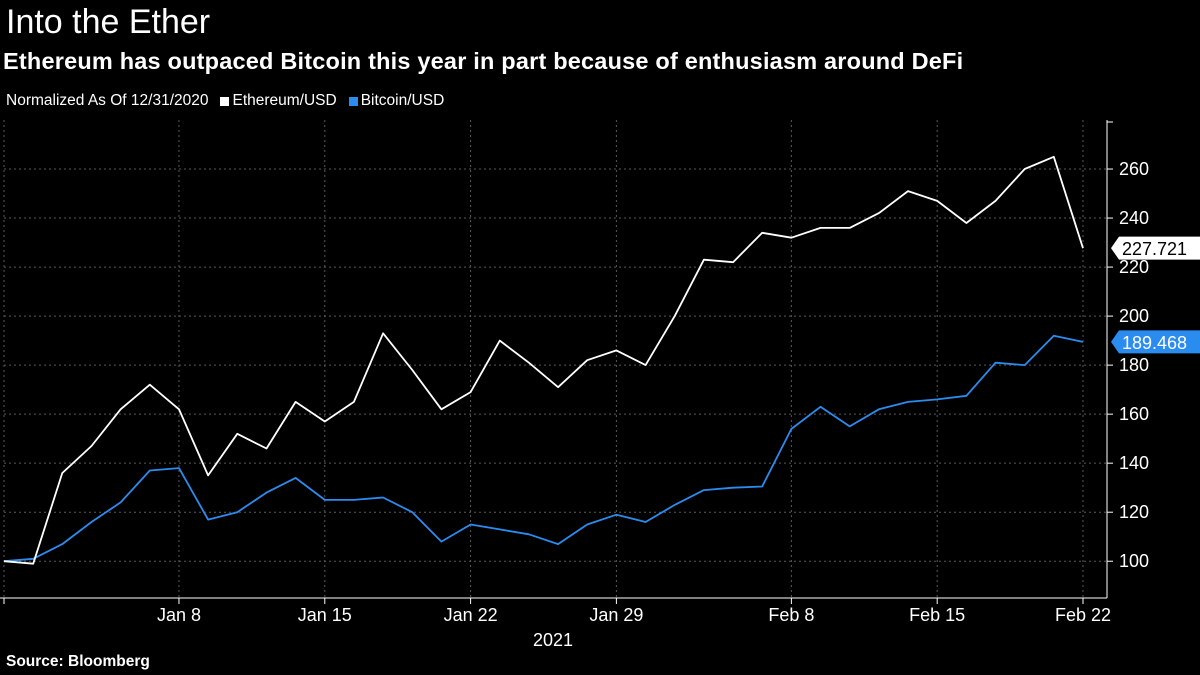  I want to click on last-value-label-bitcoin: 189.468, so click(1154, 343).